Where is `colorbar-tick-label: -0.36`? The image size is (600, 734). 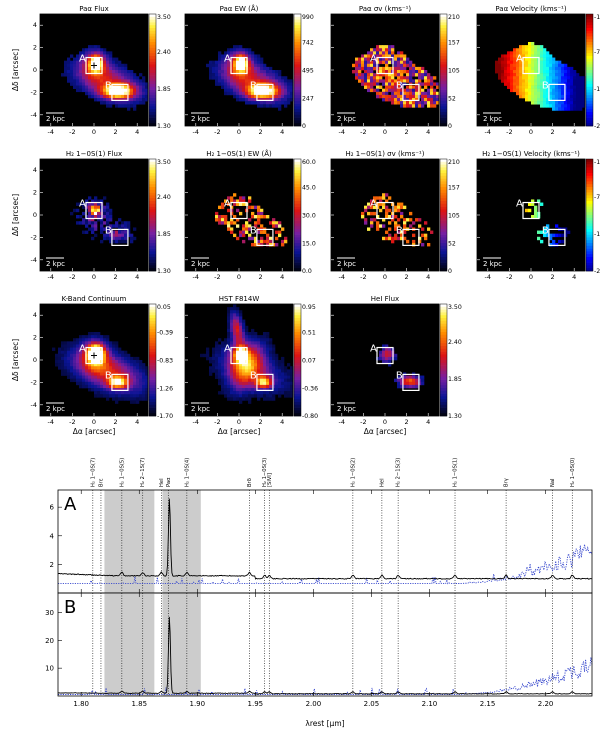 colorbar-tick-label: -0.36 is located at coordinates (310, 389).